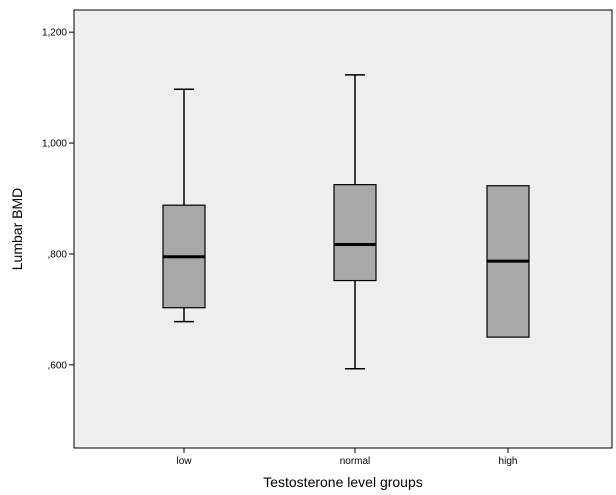 The height and width of the screenshot is (495, 616). I want to click on y-tick-label: ,600, so click(58, 365).